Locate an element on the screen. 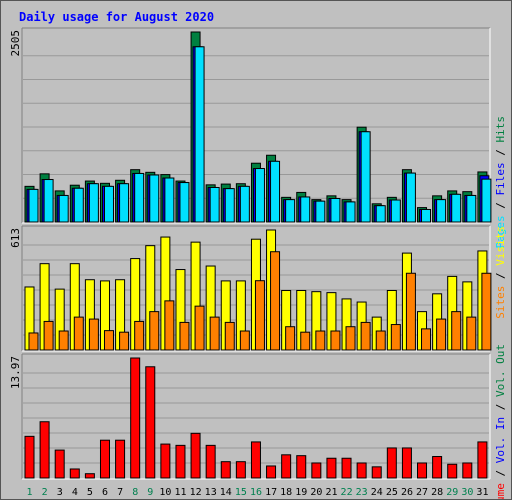 The image size is (512, 500). legend-visits-sites: Sites / Visits is located at coordinates (500, 272).